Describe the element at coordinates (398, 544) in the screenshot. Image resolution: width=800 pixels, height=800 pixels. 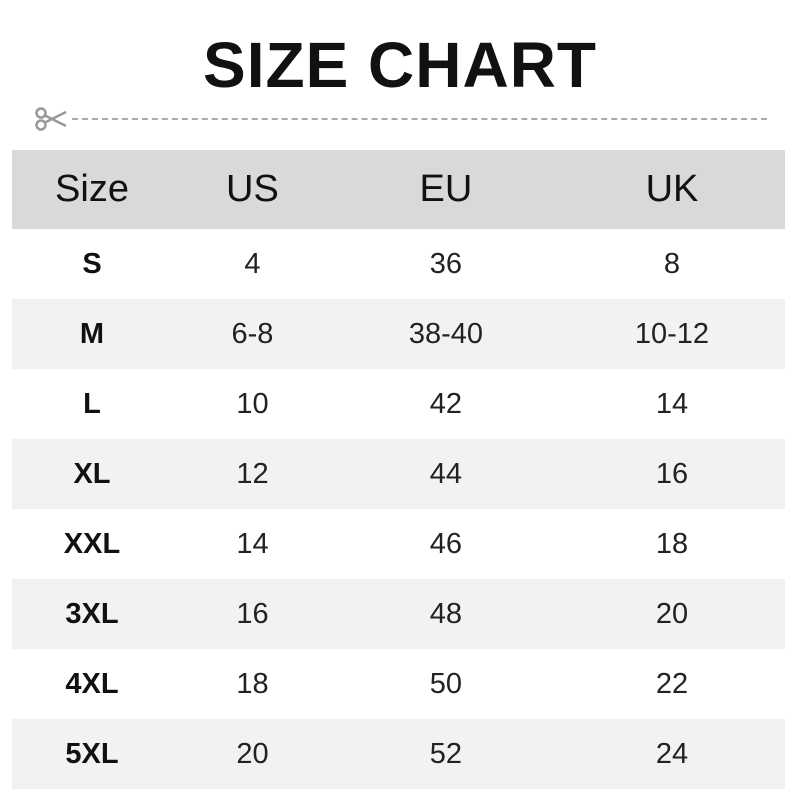
I see `table-row: XXL 14 46 18` at that location.